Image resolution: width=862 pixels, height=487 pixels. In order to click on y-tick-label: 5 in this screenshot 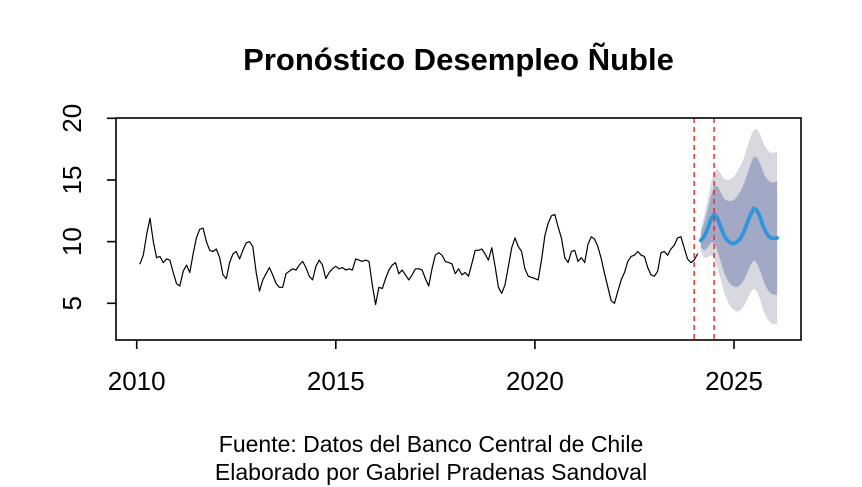, I will do `click(72, 303)`.